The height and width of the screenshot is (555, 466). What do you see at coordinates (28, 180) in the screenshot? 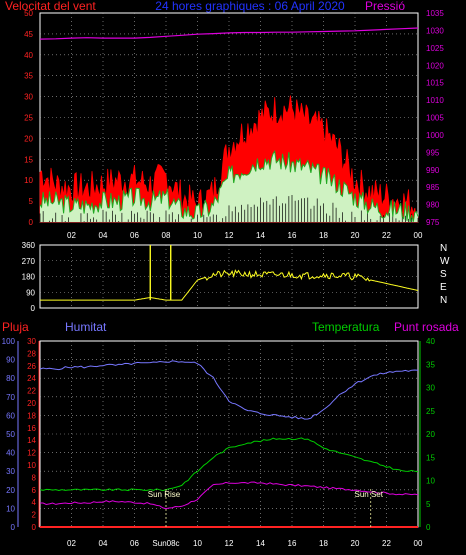
I see `wind-tick-label: 10` at bounding box center [28, 180].